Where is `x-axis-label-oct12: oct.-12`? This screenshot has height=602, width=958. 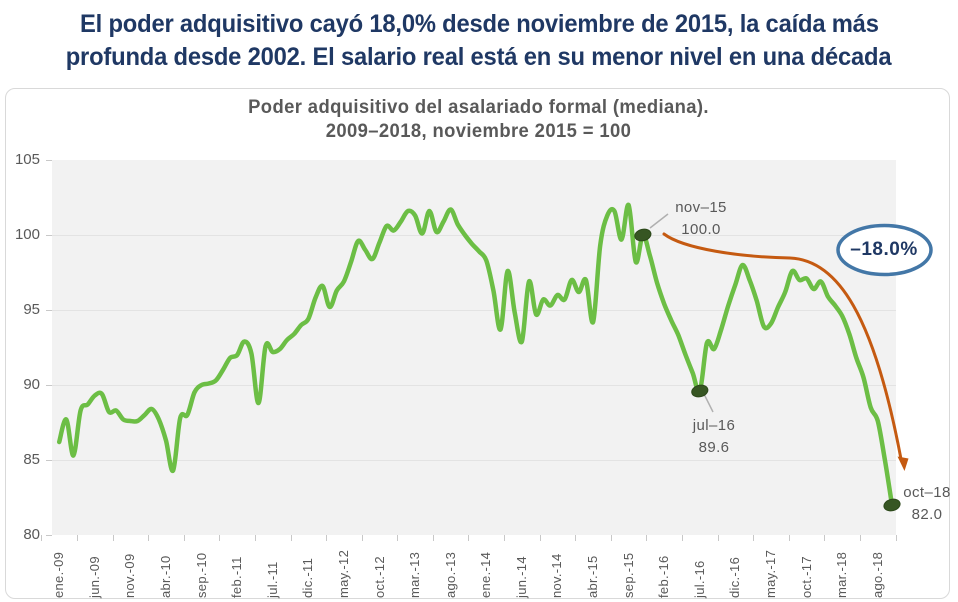
x-axis-label-oct12: oct.-12 is located at coordinates (379, 577).